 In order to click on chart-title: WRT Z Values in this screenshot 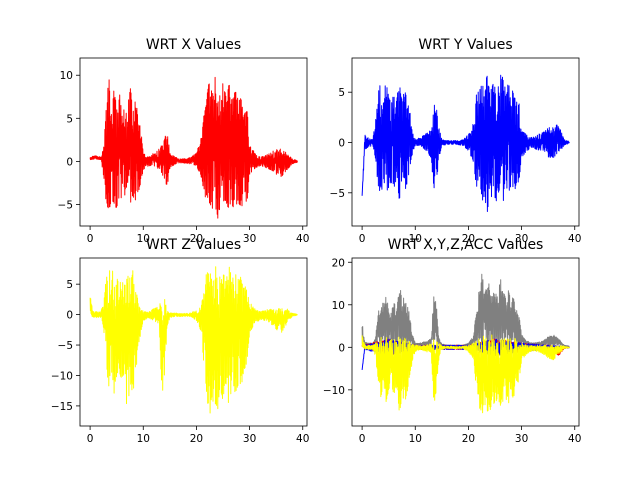, I will do `click(193, 245)`.